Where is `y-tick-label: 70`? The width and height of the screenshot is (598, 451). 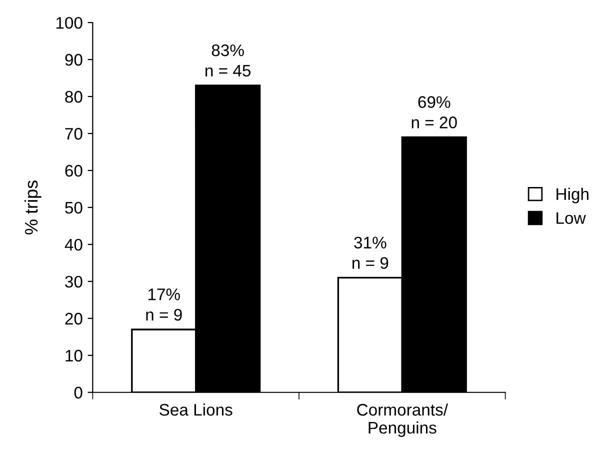 y-tick-label: 70 is located at coordinates (73, 134).